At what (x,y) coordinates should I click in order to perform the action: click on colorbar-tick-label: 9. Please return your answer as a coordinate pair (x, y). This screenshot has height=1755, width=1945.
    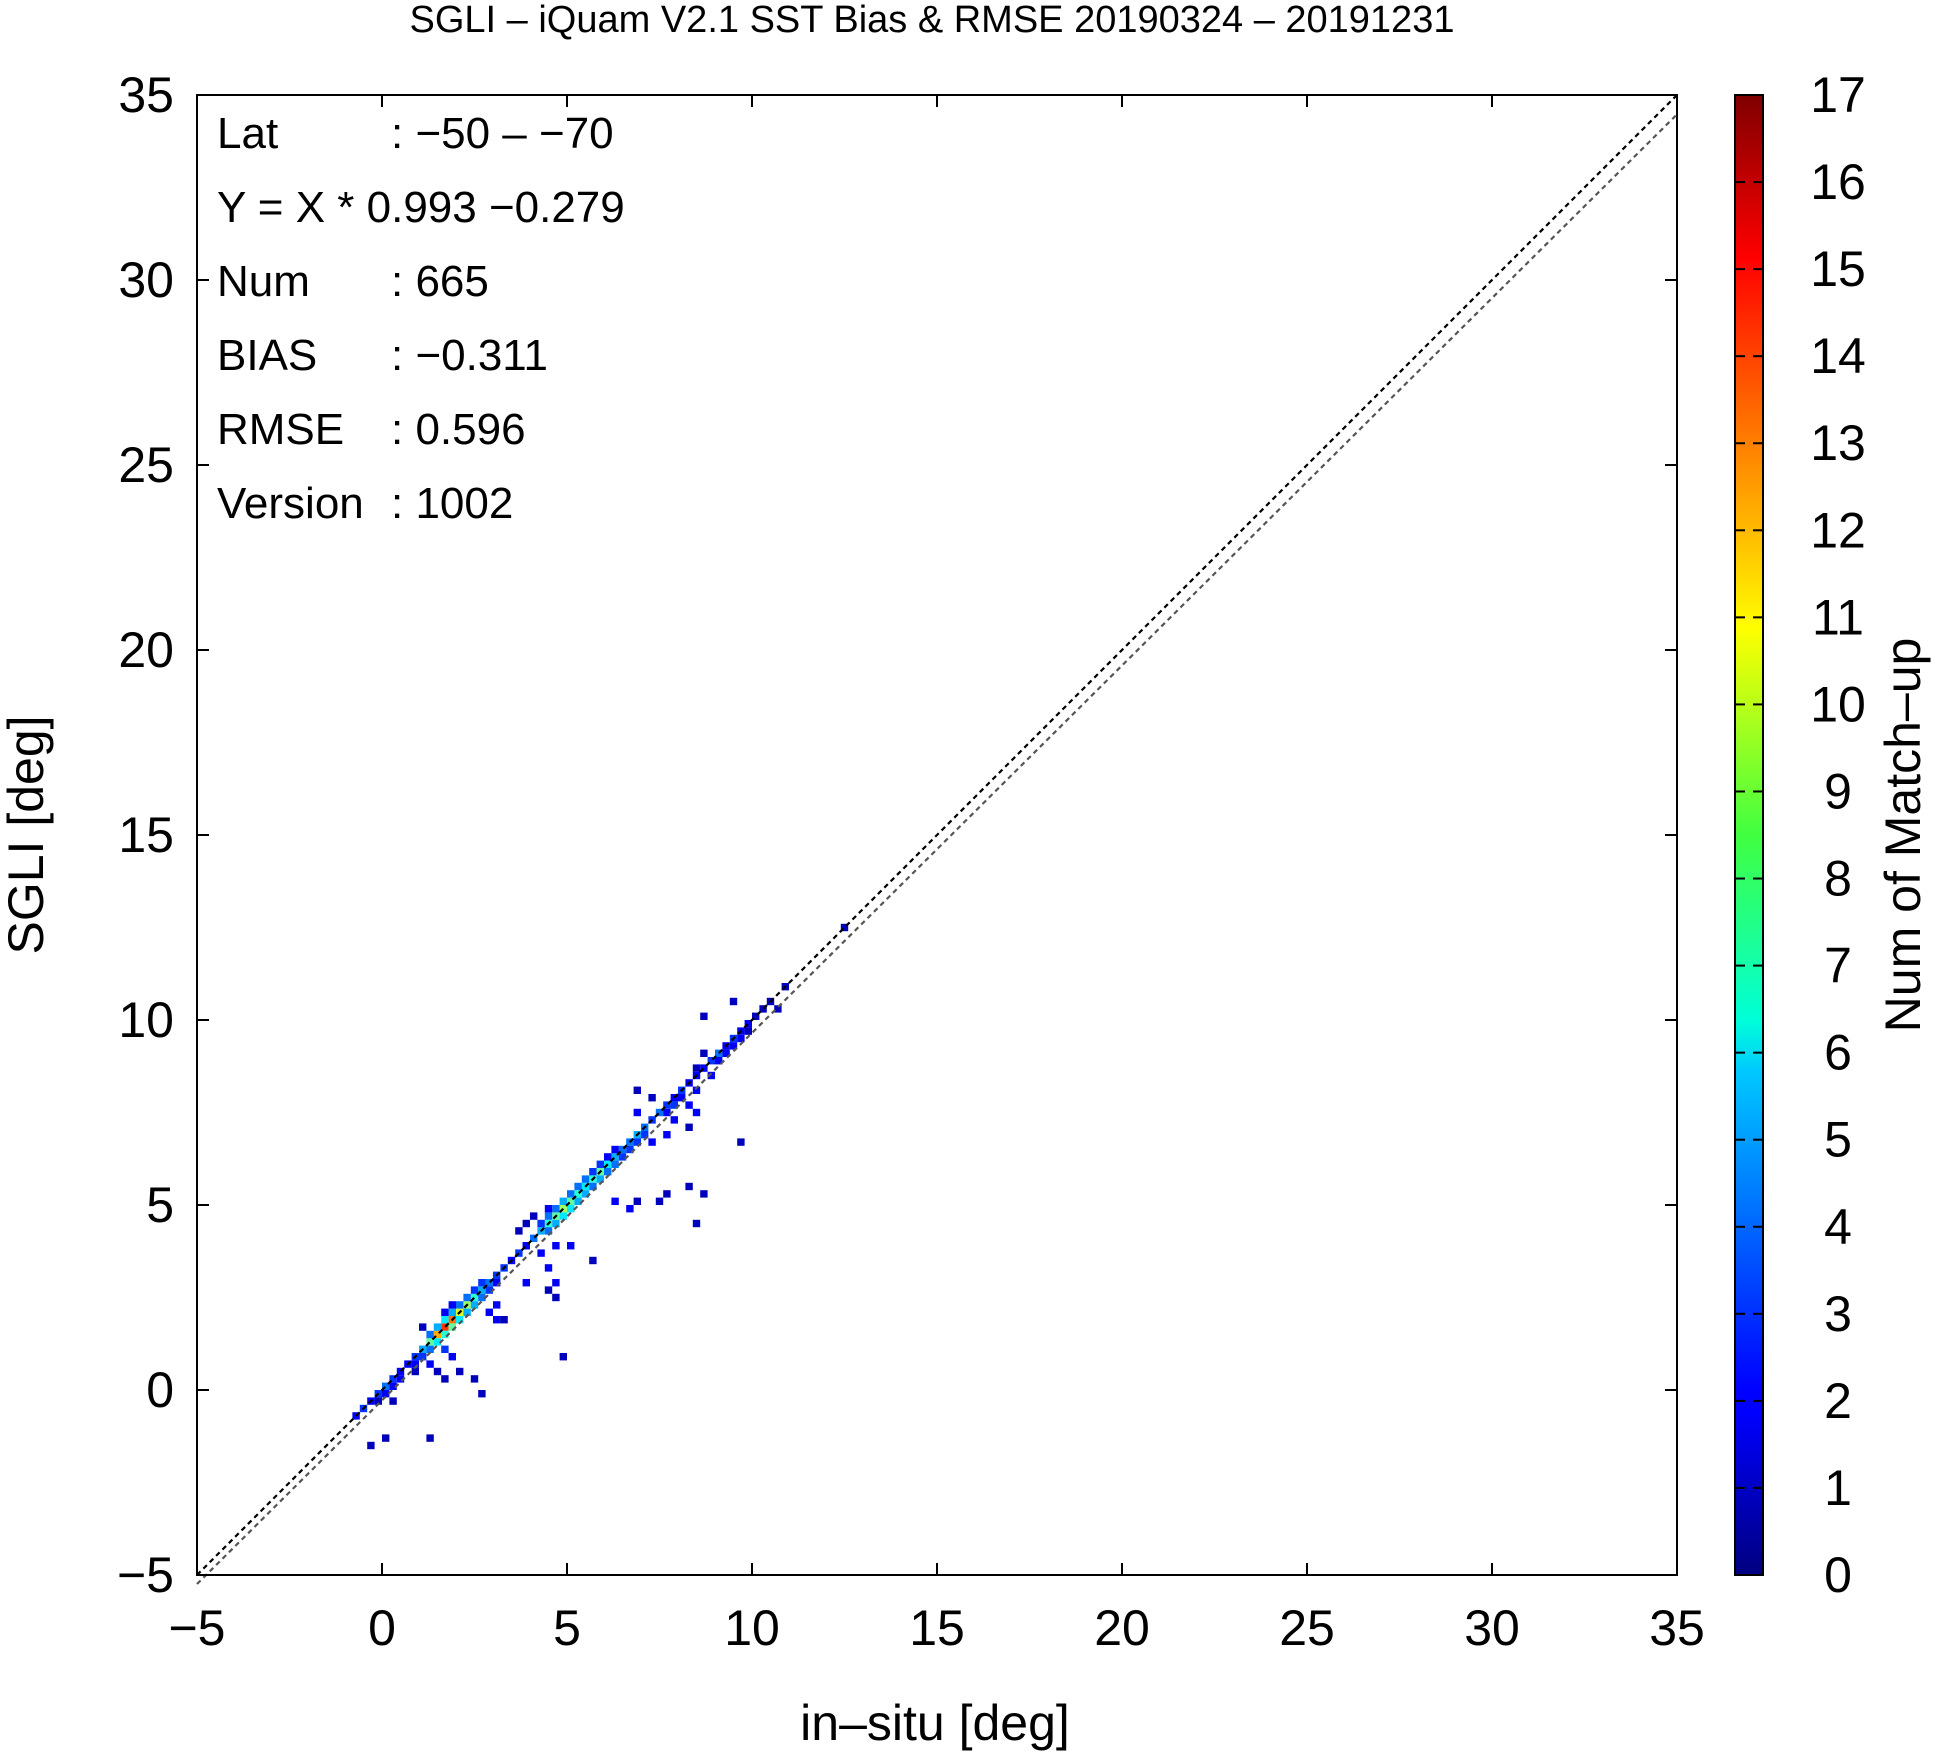
    Looking at the image, I should click on (1838, 791).